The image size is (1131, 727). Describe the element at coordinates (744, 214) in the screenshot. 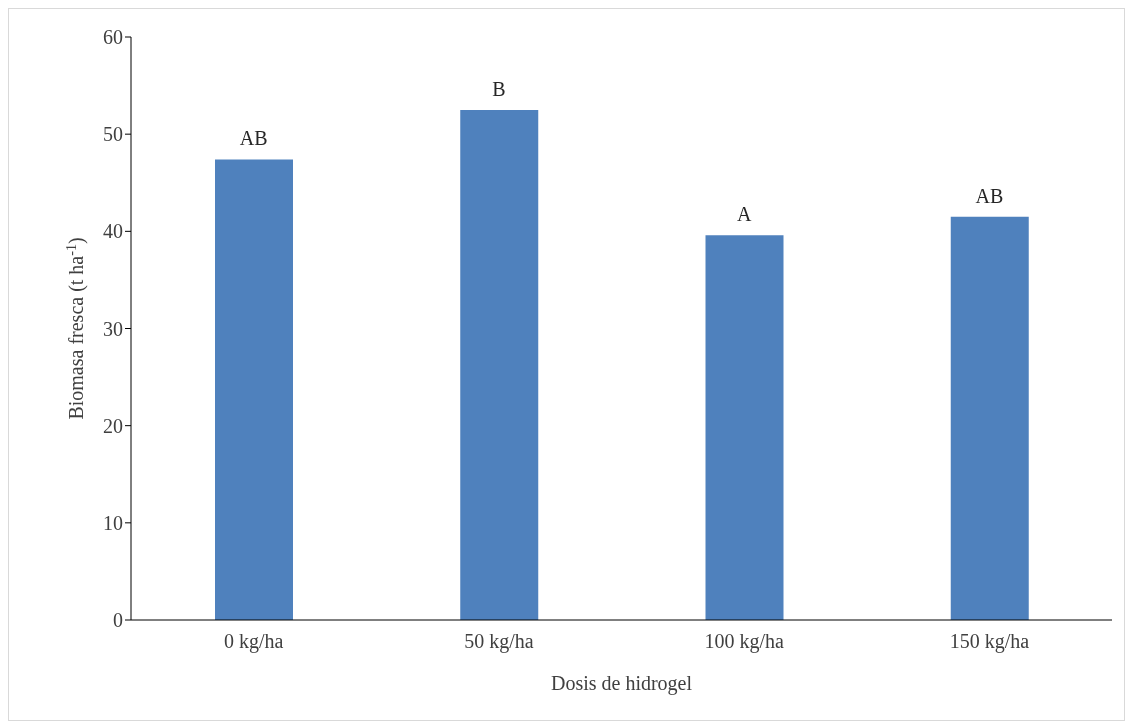

I see `annotation: A` at that location.